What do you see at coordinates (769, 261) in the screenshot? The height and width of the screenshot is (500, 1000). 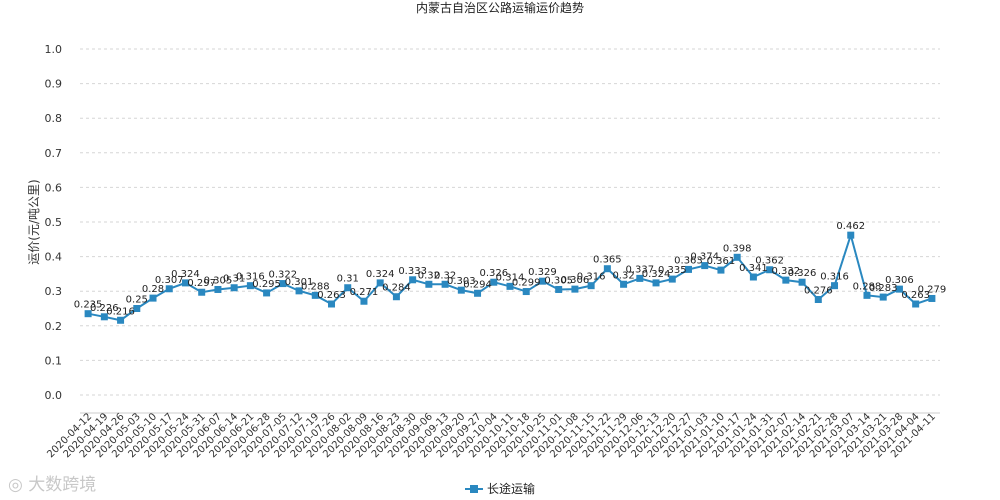 I see `data-label: 0.362` at bounding box center [769, 261].